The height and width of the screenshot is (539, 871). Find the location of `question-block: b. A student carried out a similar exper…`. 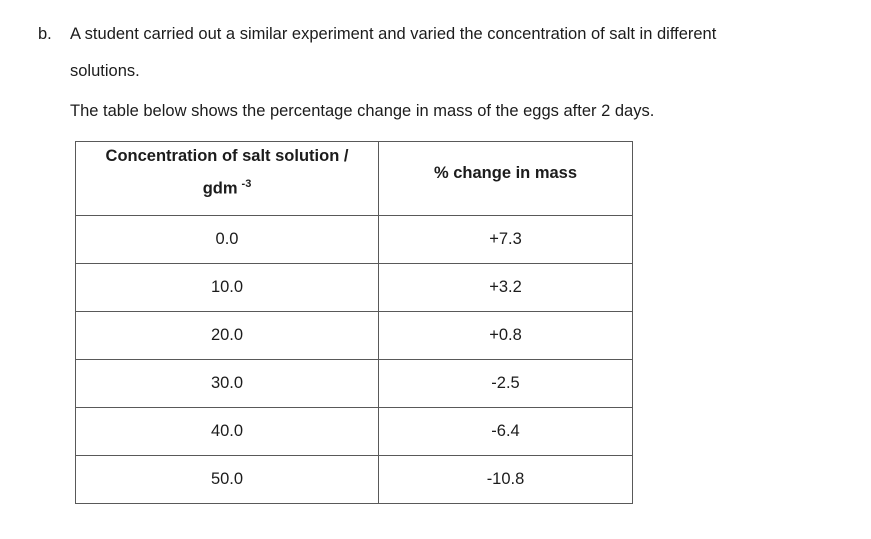

question-block: b. A student carried out a similar exper… is located at coordinates (454, 53).